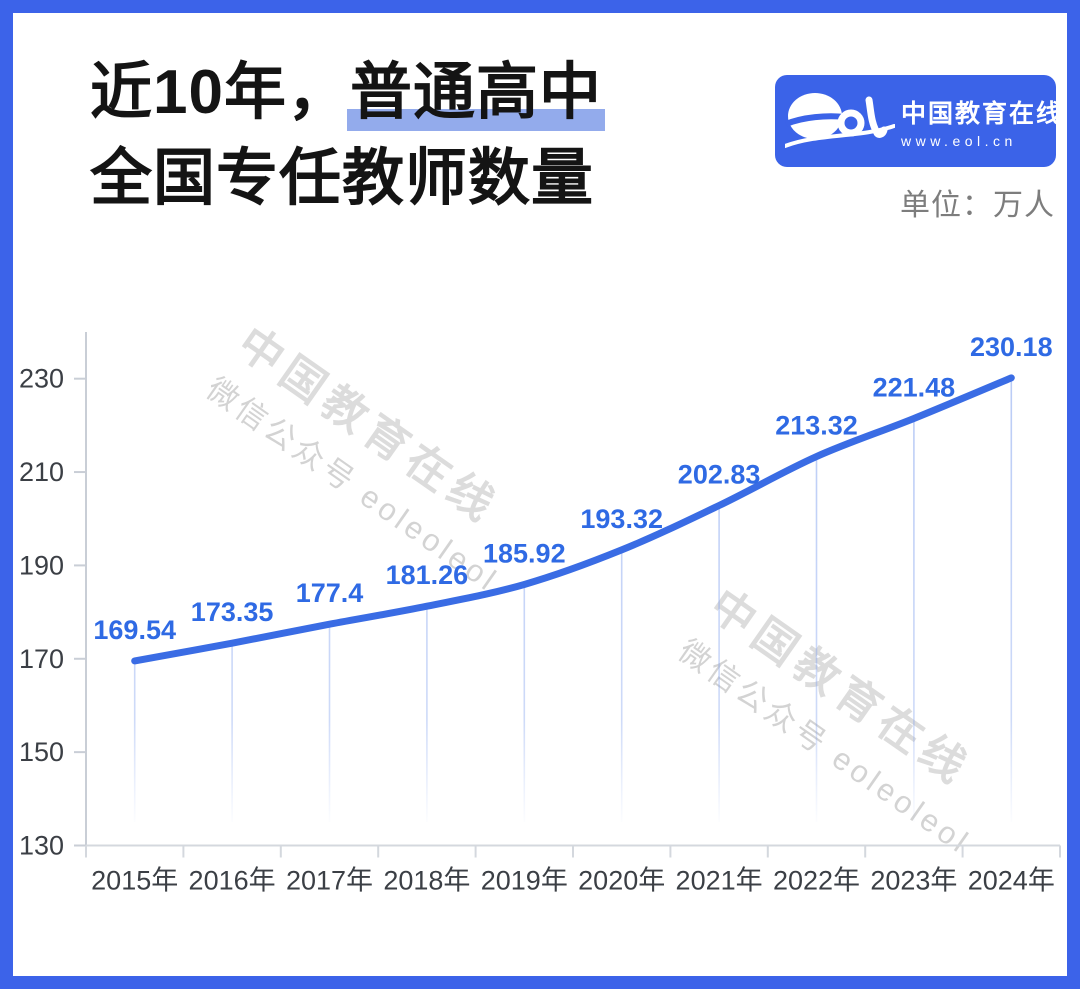 This screenshot has height=989, width=1080. Describe the element at coordinates (329, 881) in the screenshot. I see `x-axis-label: 2017年` at that location.